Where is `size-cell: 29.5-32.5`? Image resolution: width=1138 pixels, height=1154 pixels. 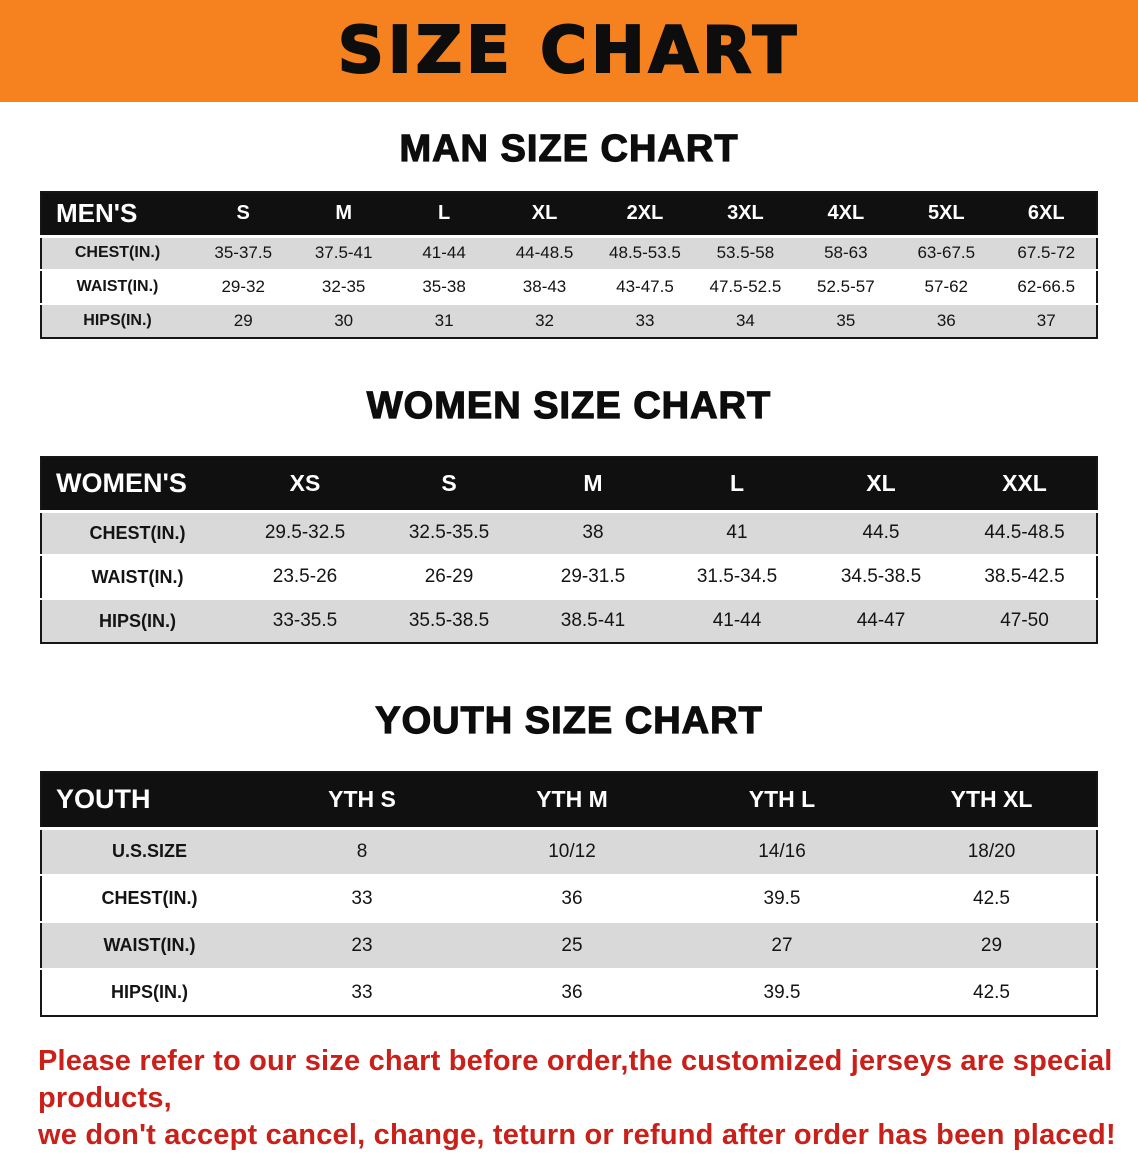
size-cell: 29.5-32.5 is located at coordinates (305, 532).